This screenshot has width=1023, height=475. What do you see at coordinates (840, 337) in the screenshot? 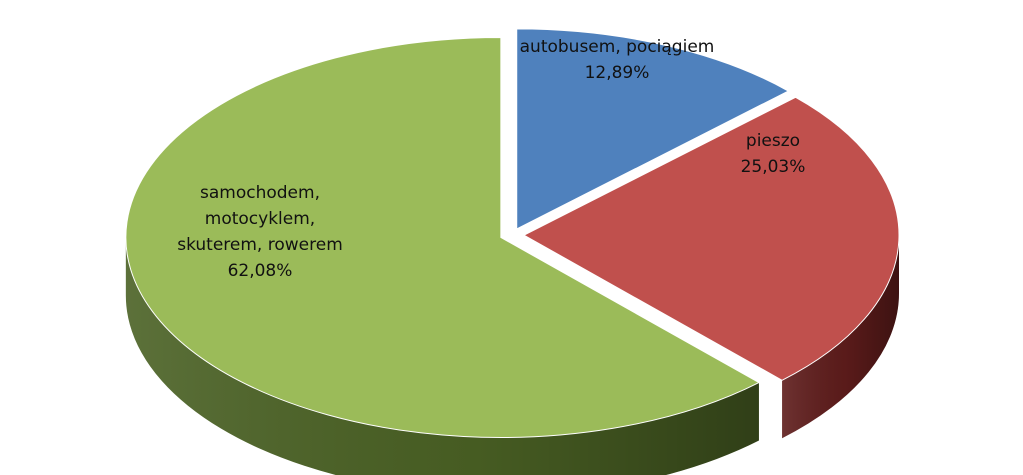
I see `pie-side-walking-shade` at bounding box center [840, 337].